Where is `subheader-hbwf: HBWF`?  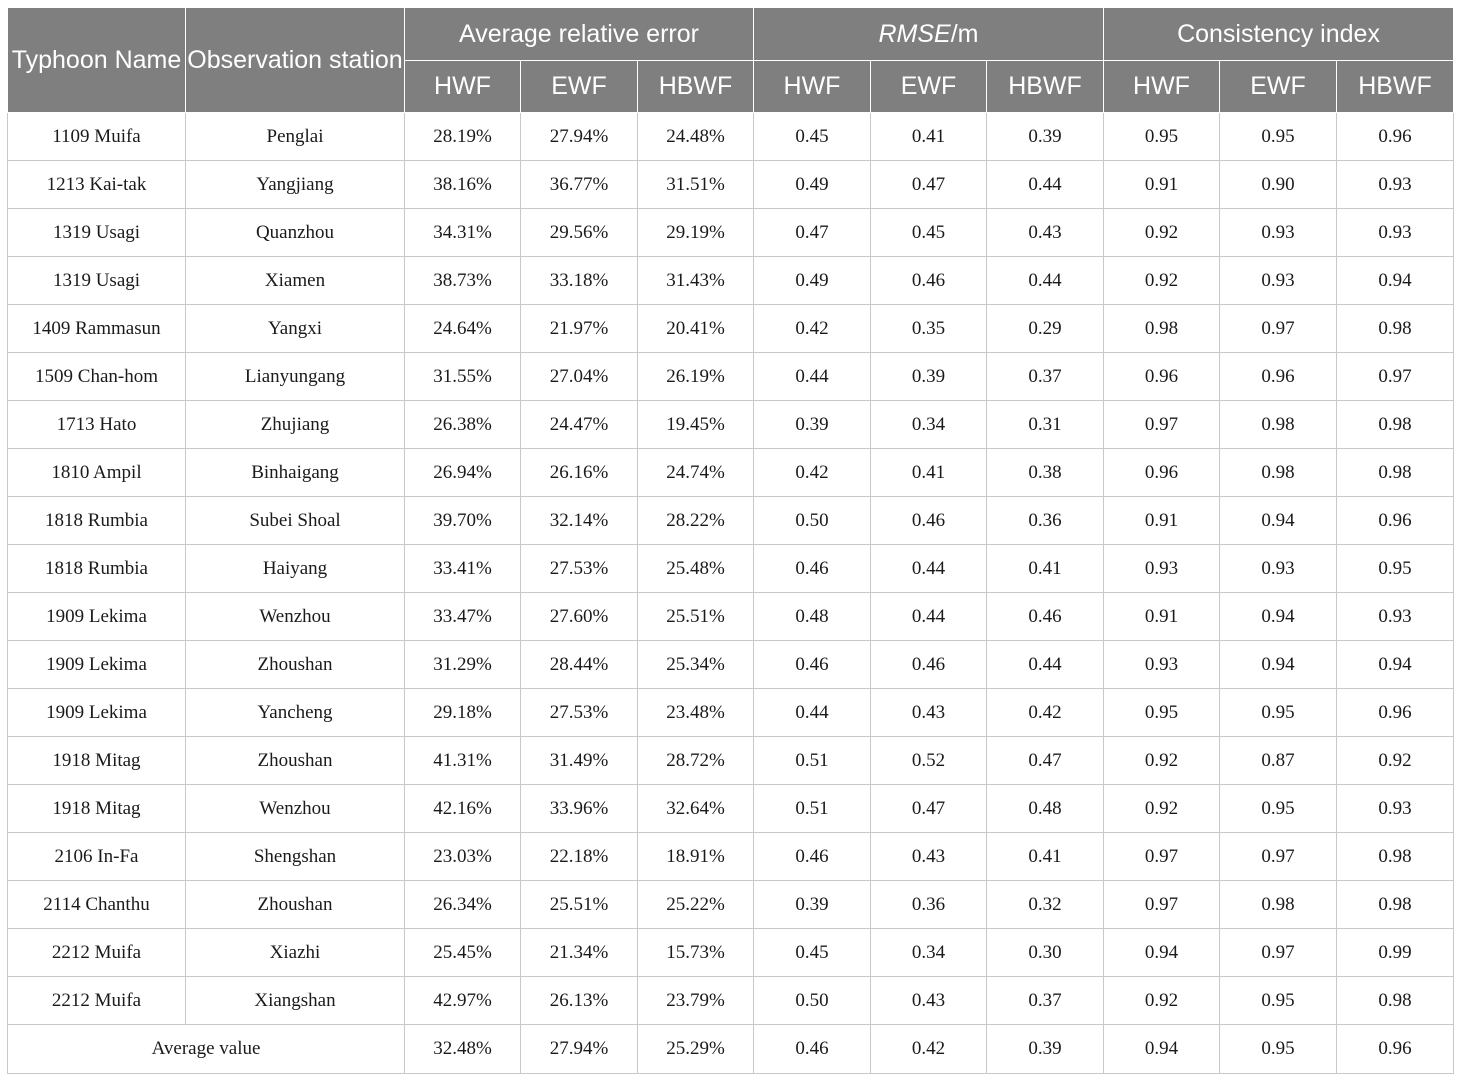
subheader-hbwf: HBWF is located at coordinates (1045, 86).